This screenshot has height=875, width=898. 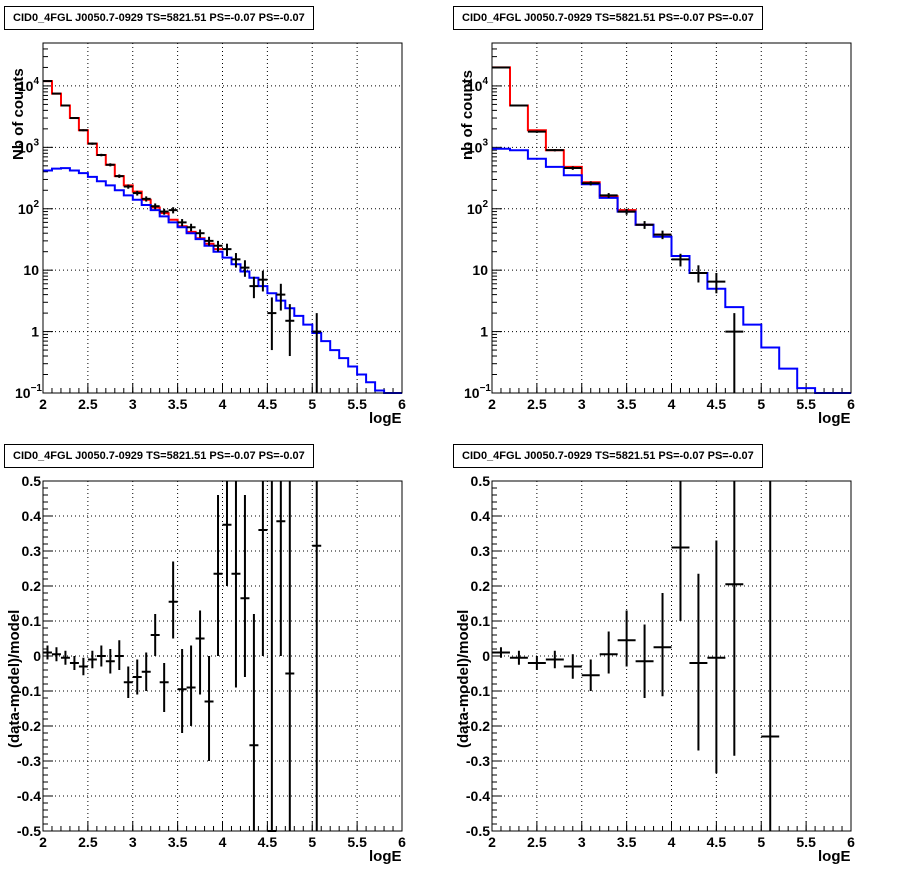 I want to click on y-tick-label: -0.1, so click(x=29, y=691).